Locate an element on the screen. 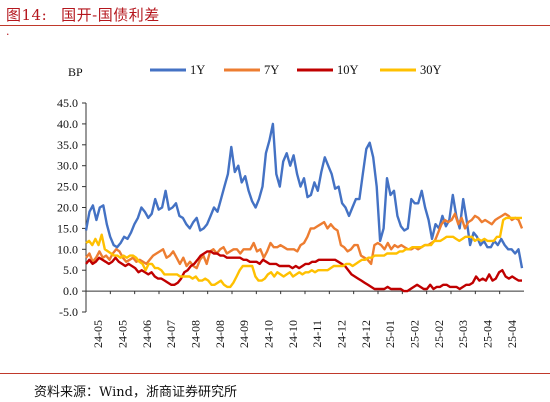  y-tick-label: -5.0 is located at coordinates (68, 312).